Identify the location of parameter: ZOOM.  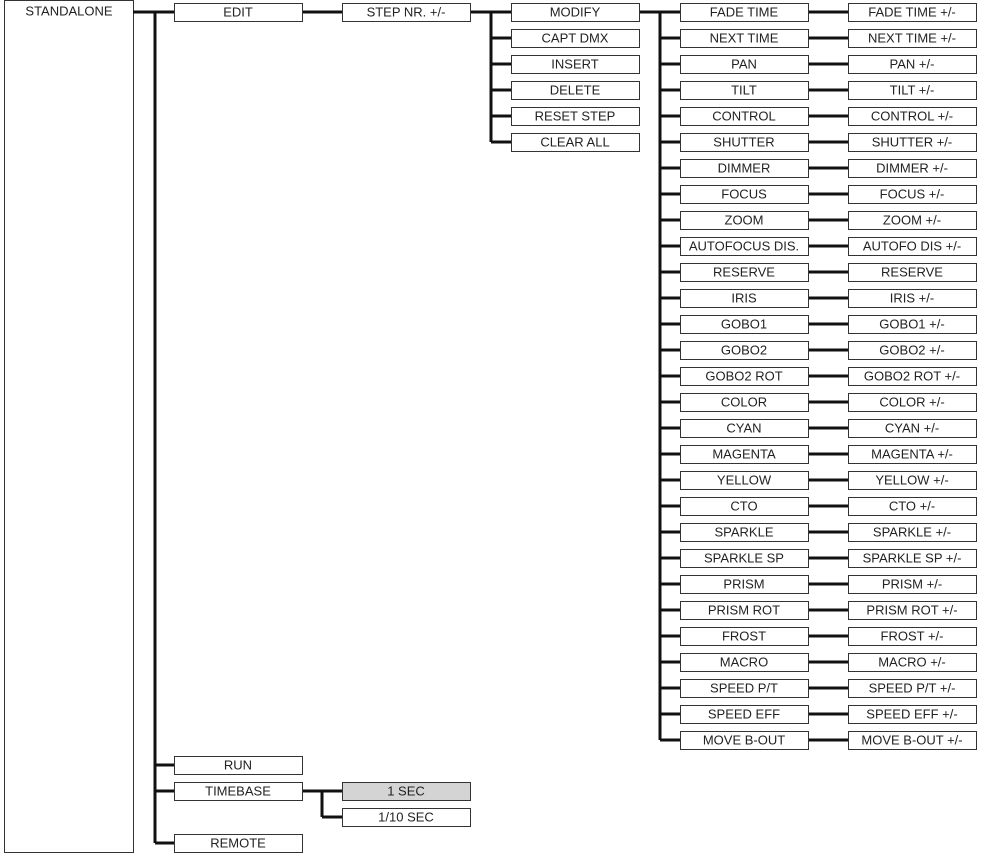
(744, 219).